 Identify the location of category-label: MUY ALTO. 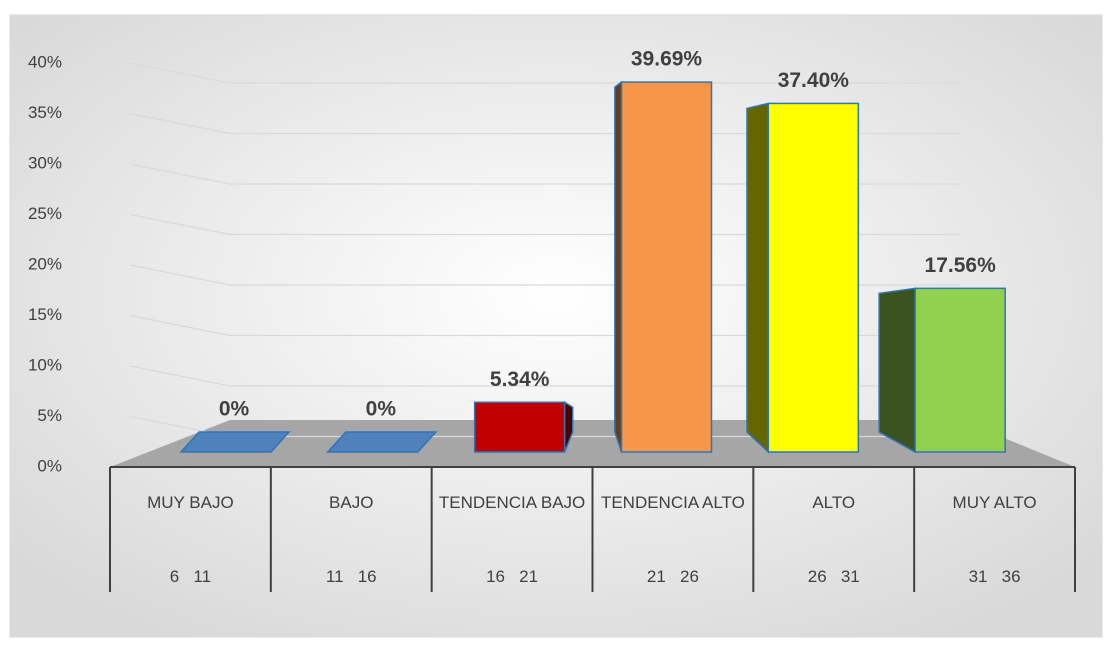
(994, 502).